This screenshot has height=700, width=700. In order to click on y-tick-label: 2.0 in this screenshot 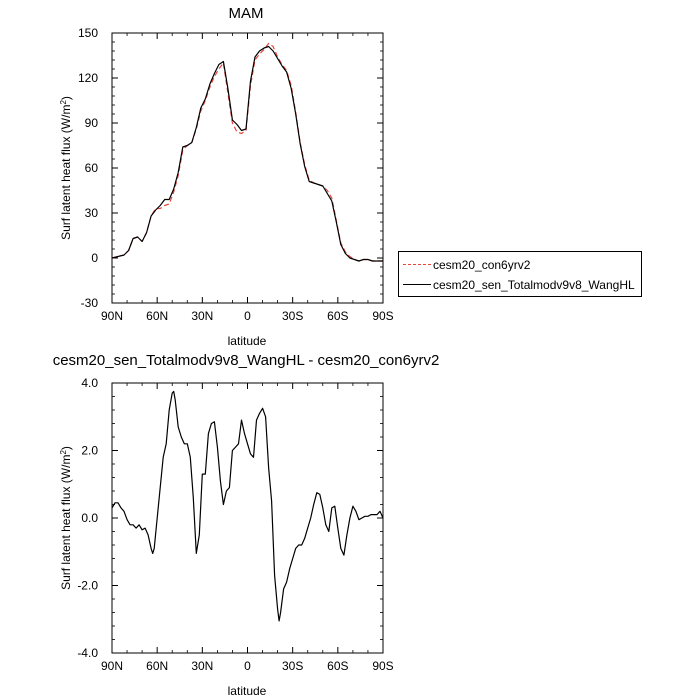, I will do `click(89, 451)`.